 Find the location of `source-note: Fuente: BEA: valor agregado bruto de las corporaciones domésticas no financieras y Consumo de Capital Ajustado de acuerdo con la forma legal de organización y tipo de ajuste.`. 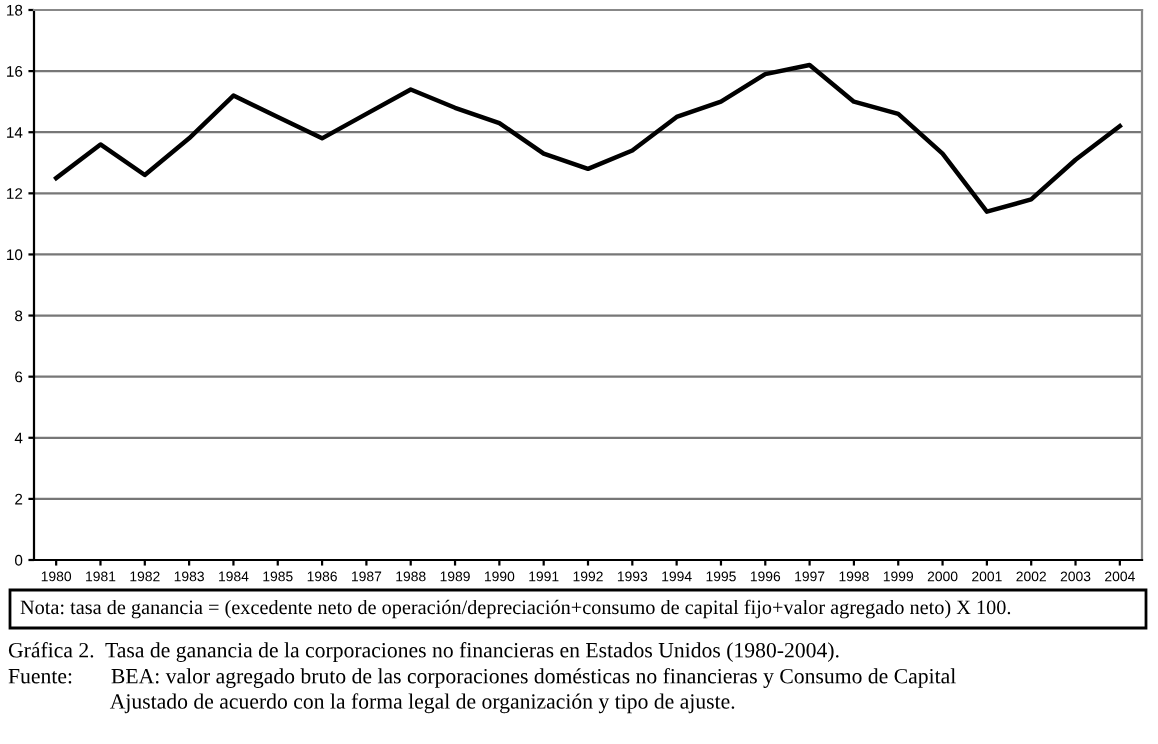

source-note: Fuente: BEA: valor agregado bruto de las corporaciones domésticas no financieras y Consumo de Capital Ajustado de acuerdo con la forma legal de organización y tipo de ajuste. is located at coordinates (482, 691).